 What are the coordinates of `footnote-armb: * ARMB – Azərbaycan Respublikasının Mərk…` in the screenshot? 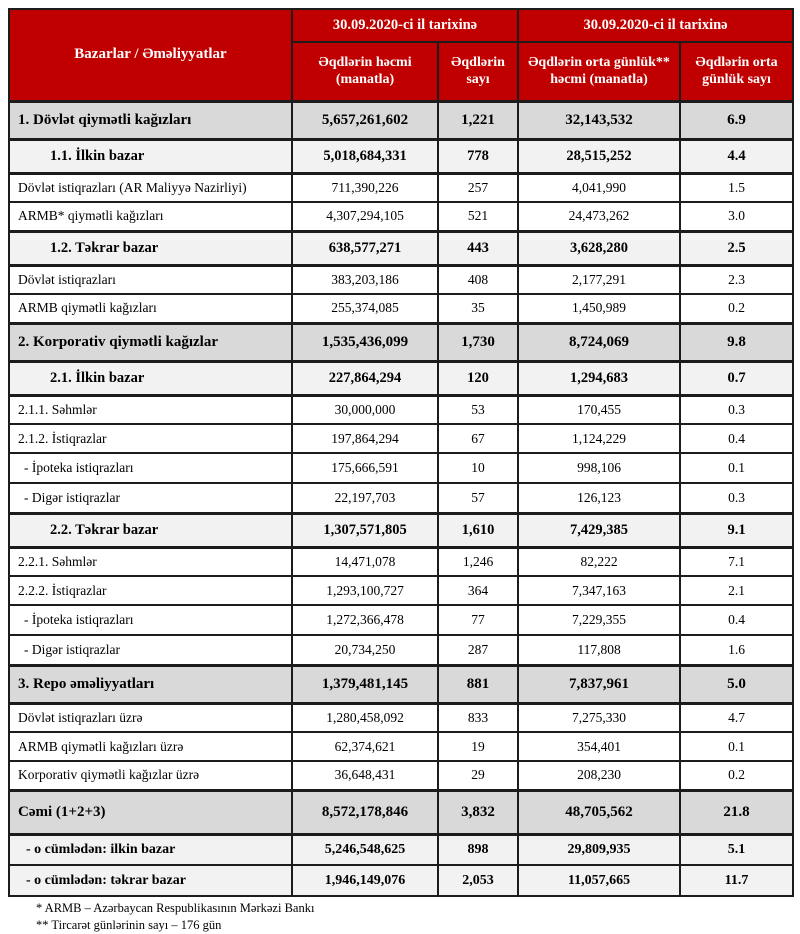 It's located at (175, 908).